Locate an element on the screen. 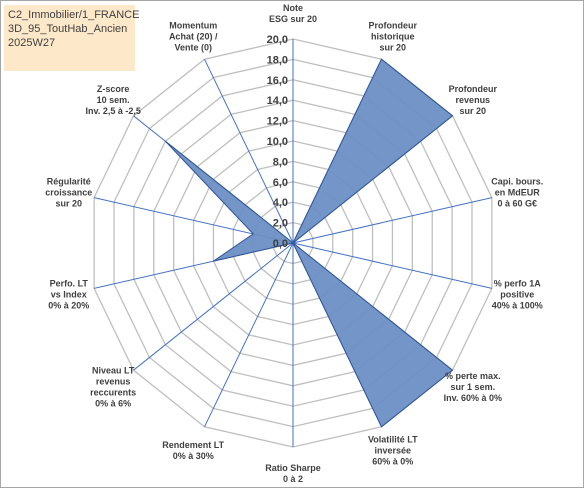  tick-label: 8,0 is located at coordinates (280, 162).